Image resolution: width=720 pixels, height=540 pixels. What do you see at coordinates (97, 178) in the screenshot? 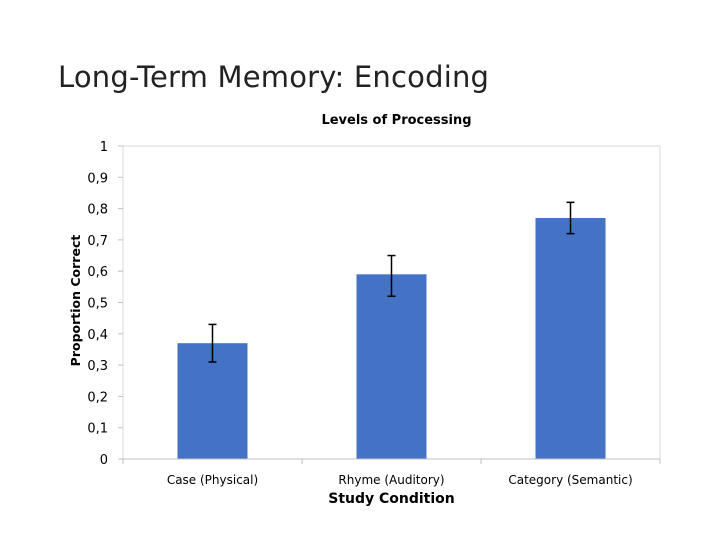
I see `y-tick-label: 0,9` at bounding box center [97, 178].